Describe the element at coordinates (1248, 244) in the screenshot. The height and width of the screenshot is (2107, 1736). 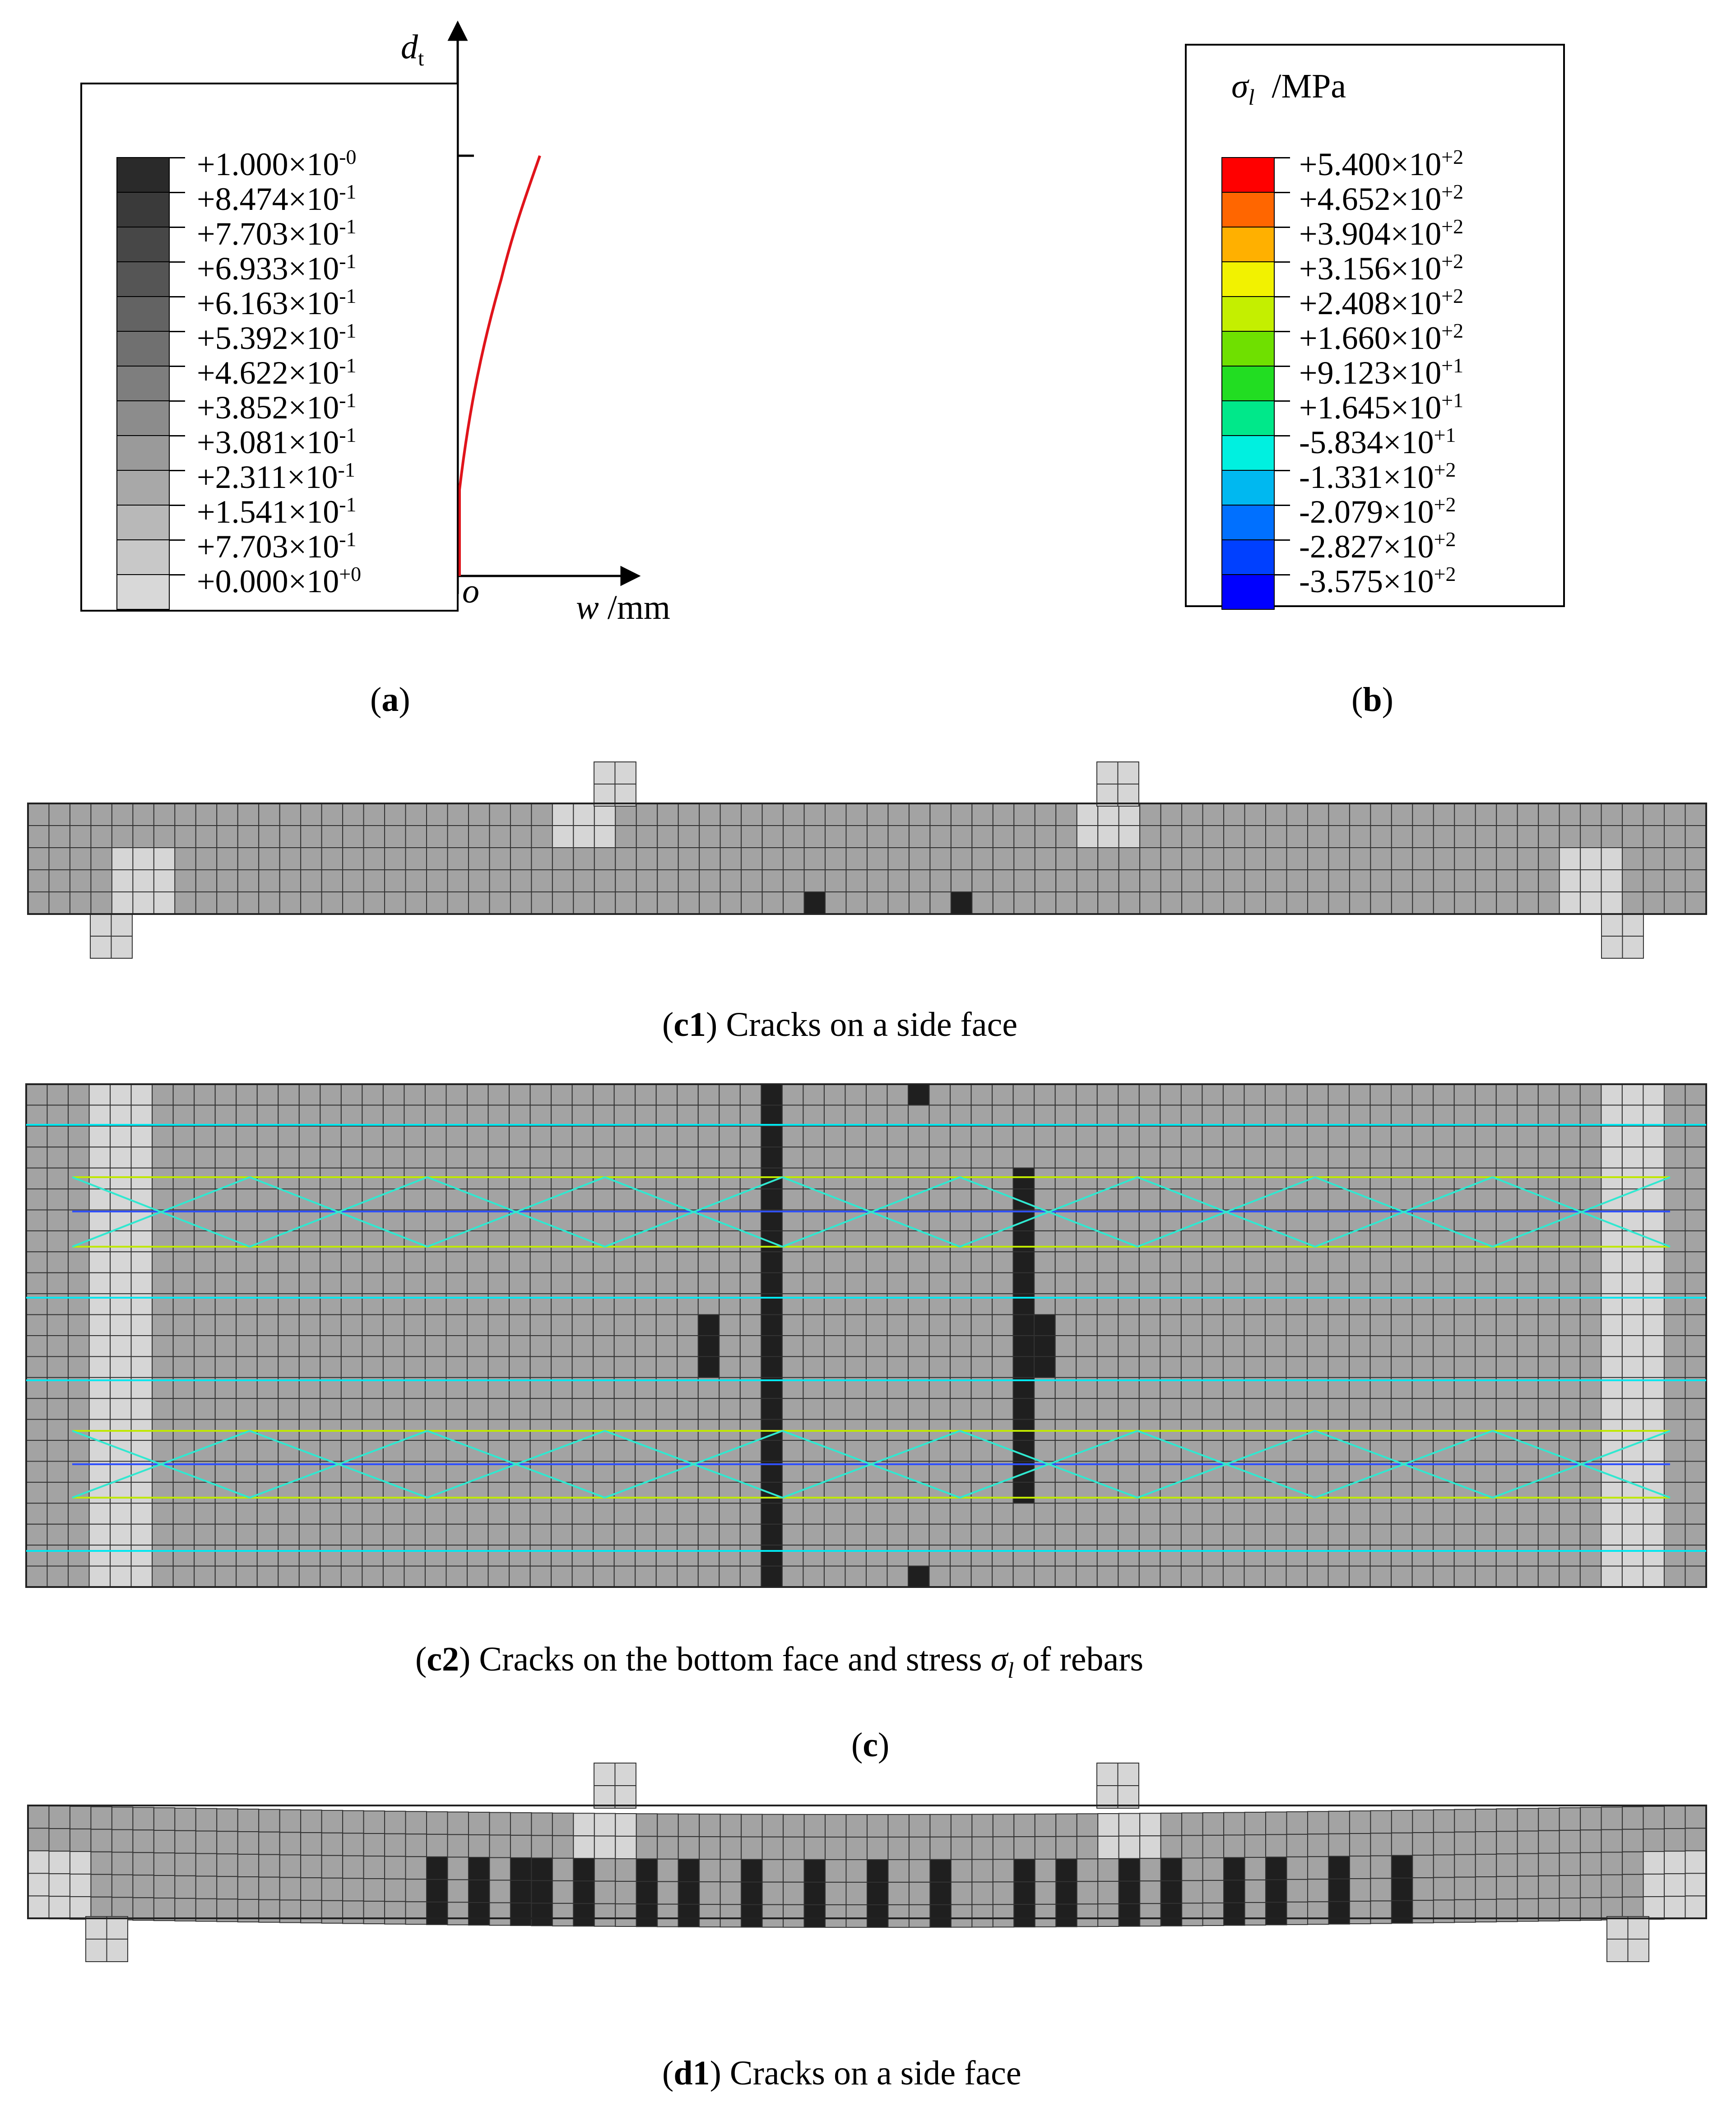
I see `stress-legend-swatch` at that location.